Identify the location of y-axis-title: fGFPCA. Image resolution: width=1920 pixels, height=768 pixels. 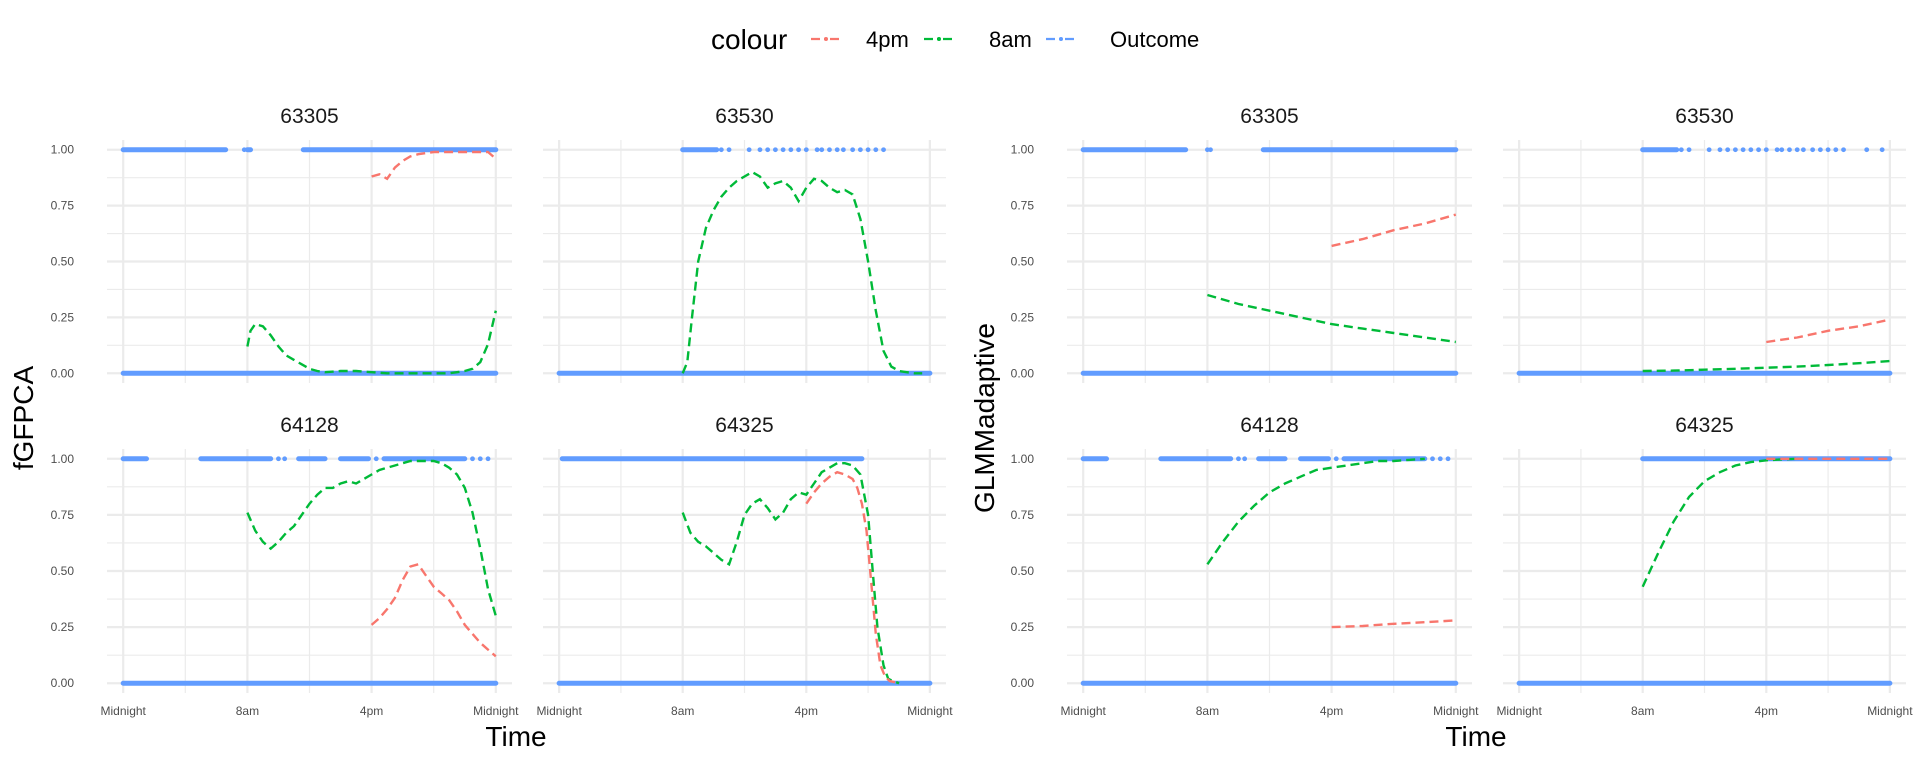
(23, 418).